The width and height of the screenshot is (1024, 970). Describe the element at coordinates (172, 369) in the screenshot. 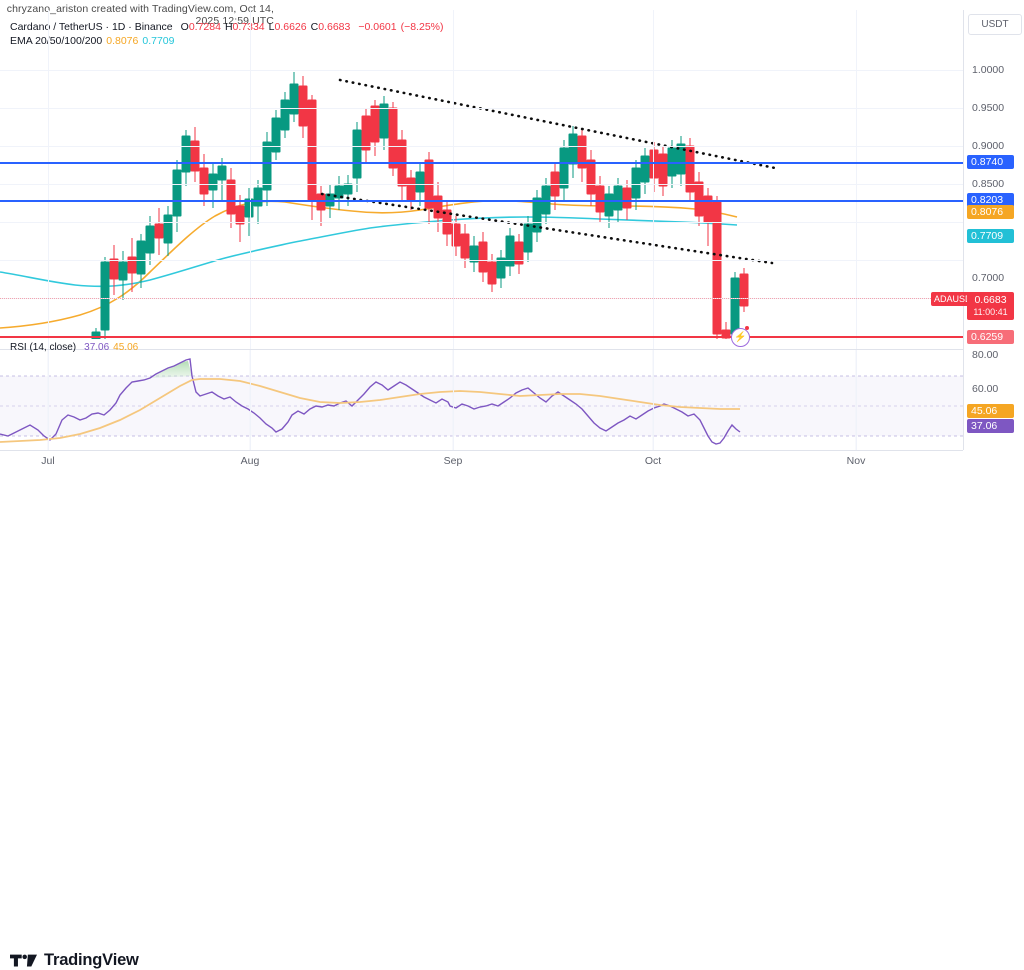

I see `rsi-overbought-fill` at that location.